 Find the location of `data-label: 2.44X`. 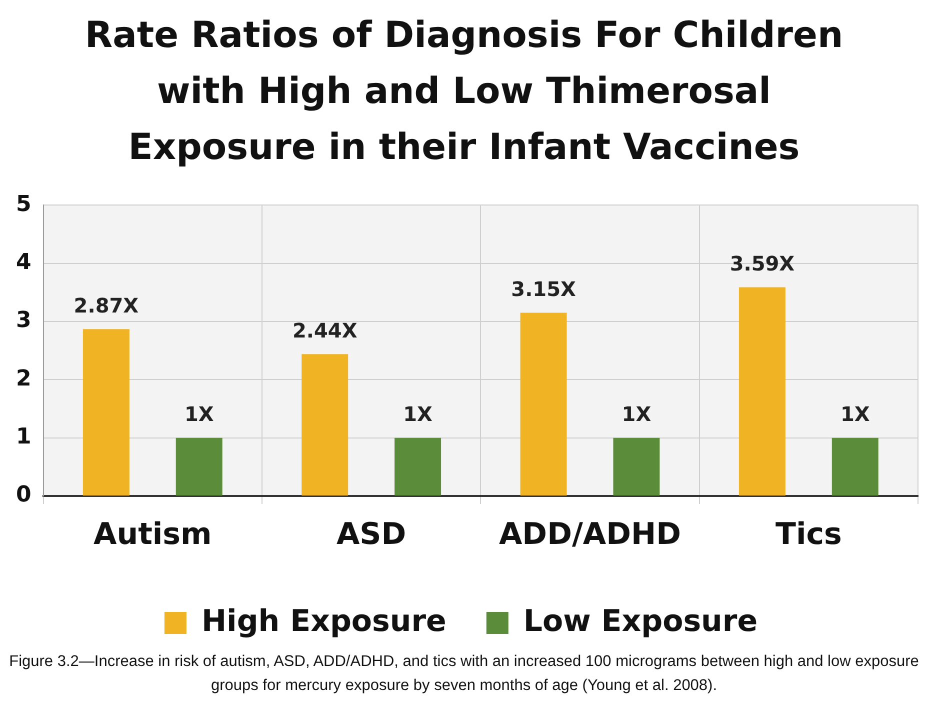

data-label: 2.44X is located at coordinates (325, 330).